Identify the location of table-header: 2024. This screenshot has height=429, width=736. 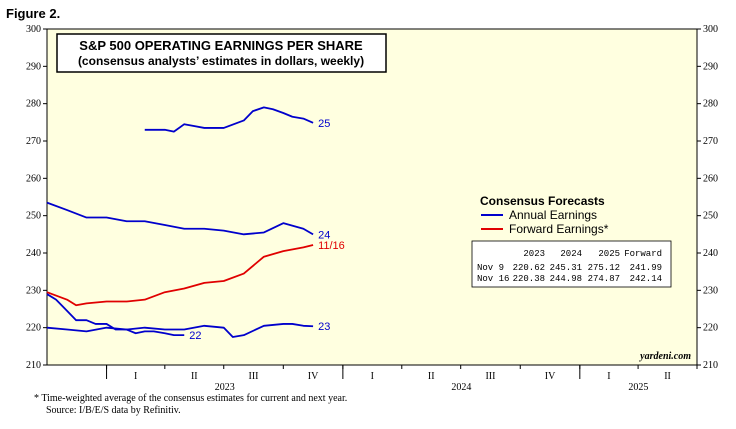
(571, 254).